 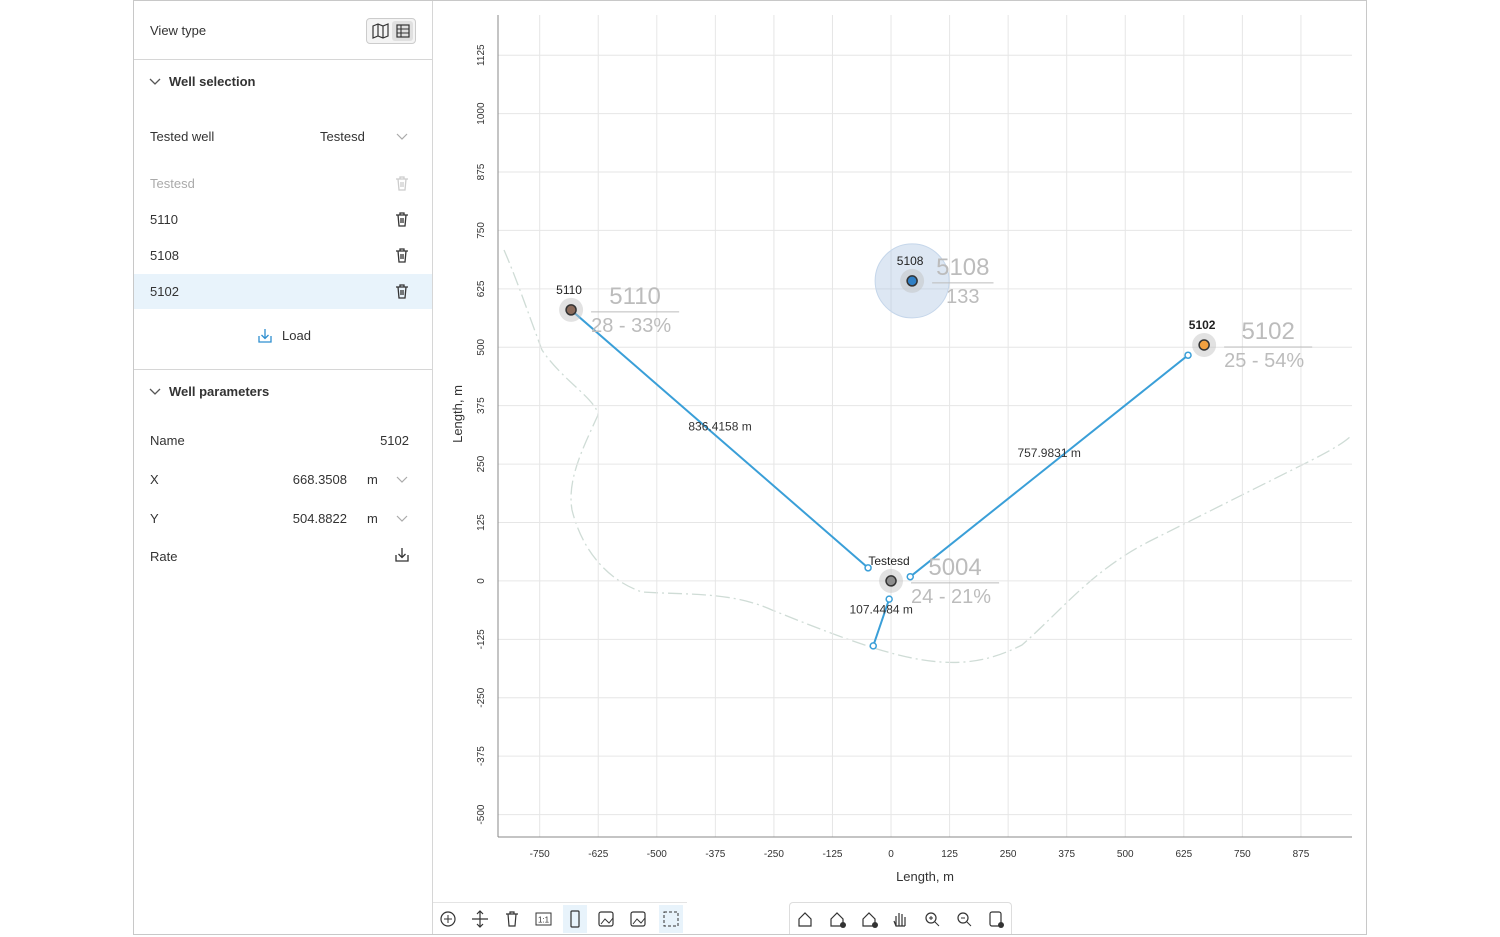 What do you see at coordinates (657, 854) in the screenshot?
I see `x-tick-label: -500` at bounding box center [657, 854].